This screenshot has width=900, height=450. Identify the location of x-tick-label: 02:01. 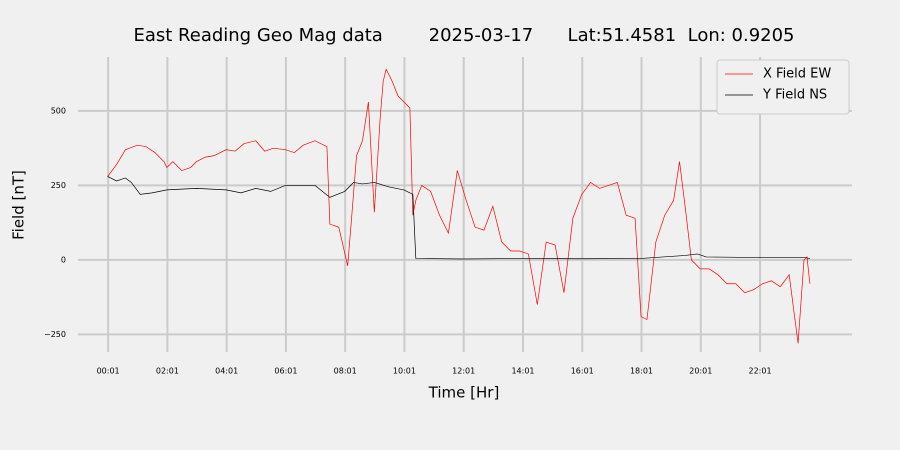
(167, 371).